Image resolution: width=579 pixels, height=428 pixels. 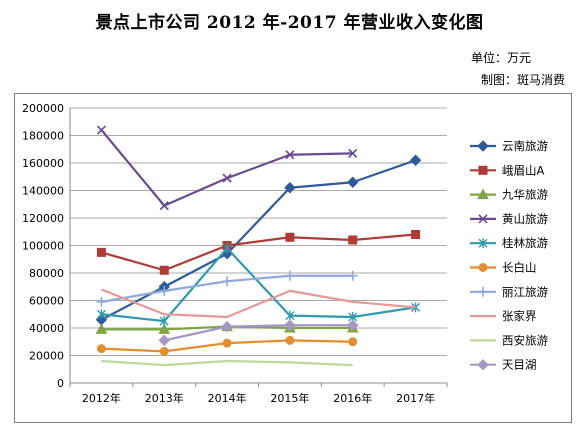 What do you see at coordinates (525, 195) in the screenshot?
I see `legend-label: 九华旅游` at bounding box center [525, 195].